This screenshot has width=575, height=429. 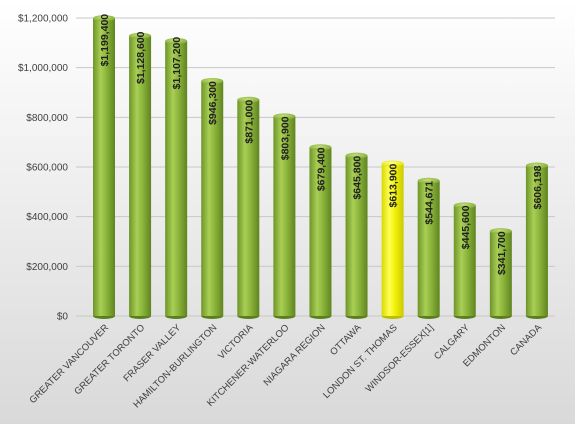 What do you see at coordinates (141, 57) in the screenshot?
I see `data-label: $1,128,600` at bounding box center [141, 57].